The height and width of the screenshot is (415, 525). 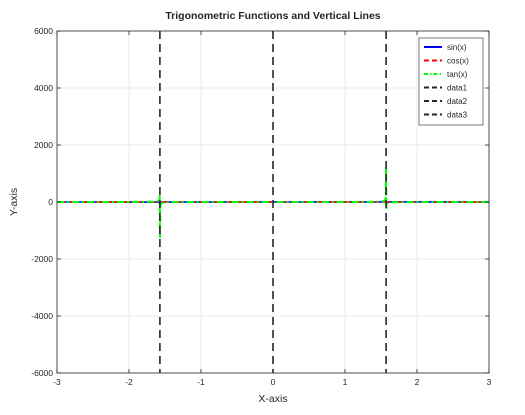 What do you see at coordinates (272, 399) in the screenshot?
I see `x-axis-label: X-axis` at bounding box center [272, 399].